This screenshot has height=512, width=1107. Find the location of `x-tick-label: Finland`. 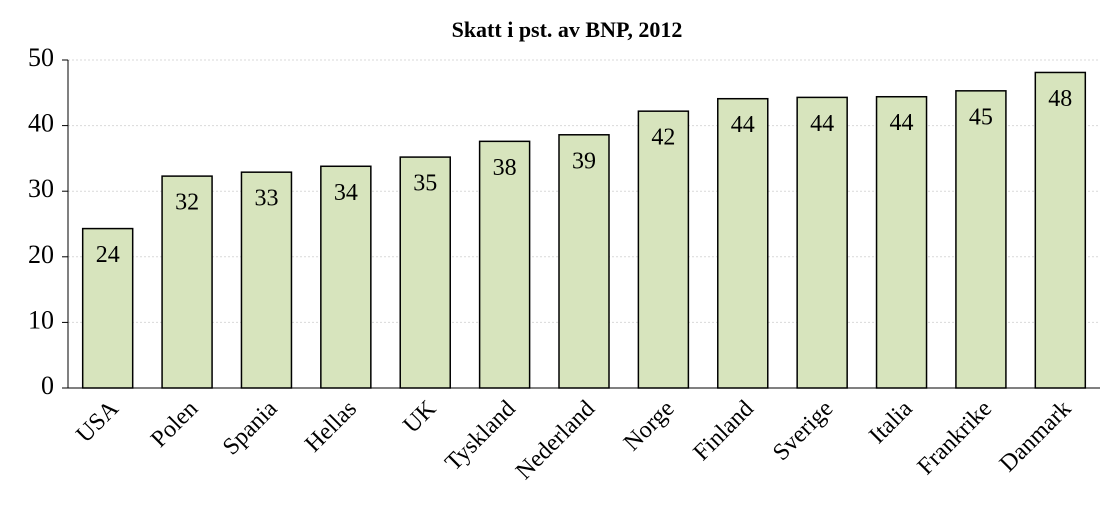

x-tick-label: Finland is located at coordinates (724, 431).